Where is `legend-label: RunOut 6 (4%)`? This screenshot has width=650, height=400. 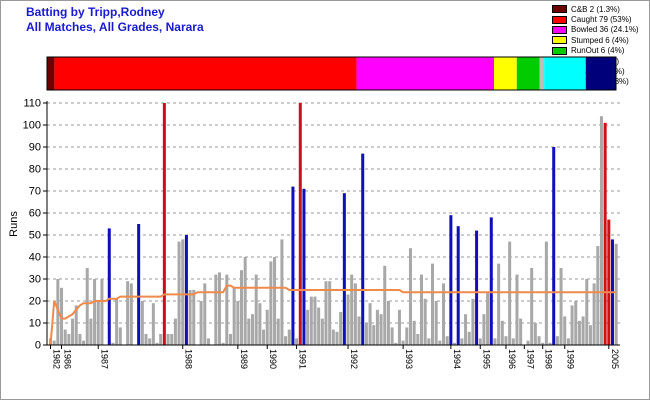 legend-label: RunOut 6 (4%) is located at coordinates (598, 51).